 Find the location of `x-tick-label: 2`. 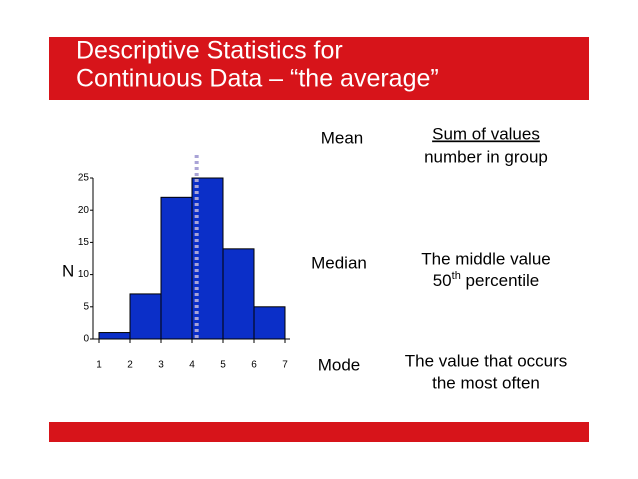

x-tick-label: 2 is located at coordinates (130, 365).